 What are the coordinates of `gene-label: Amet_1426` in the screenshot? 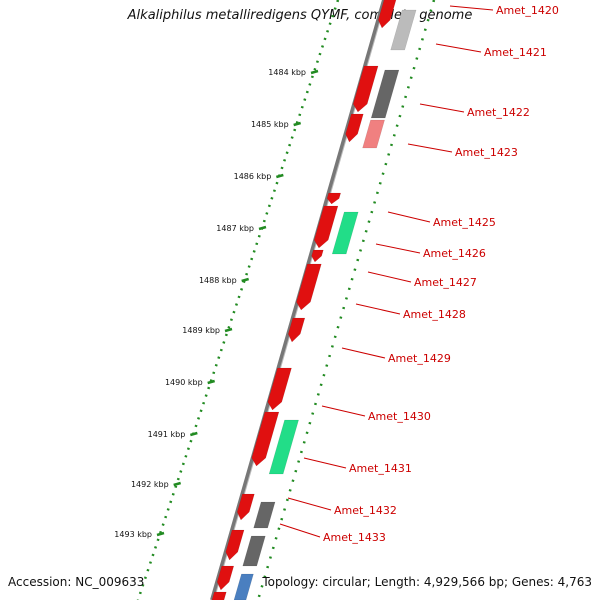 It's located at (454, 253).